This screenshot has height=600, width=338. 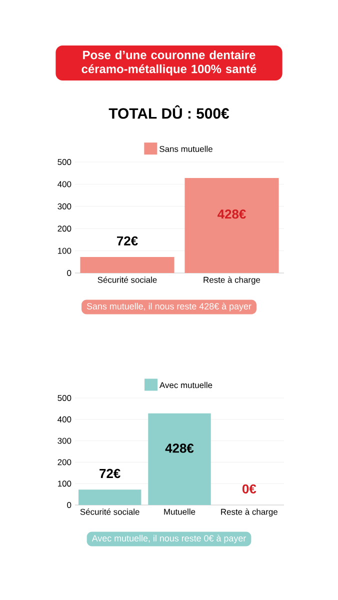 What do you see at coordinates (180, 511) in the screenshot?
I see `x-tick-label: Mutuelle` at bounding box center [180, 511].